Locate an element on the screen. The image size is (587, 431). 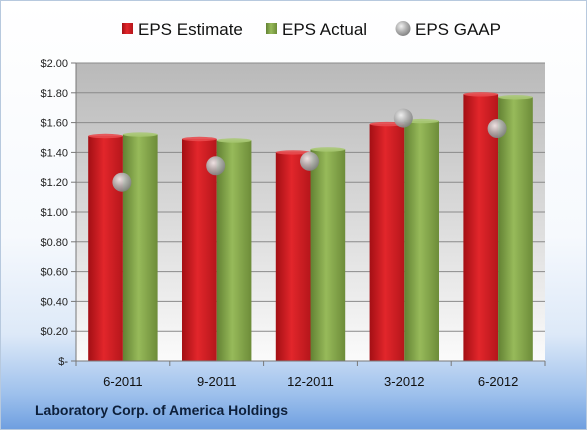
y-tick-label: $1.20 is located at coordinates (54, 183).